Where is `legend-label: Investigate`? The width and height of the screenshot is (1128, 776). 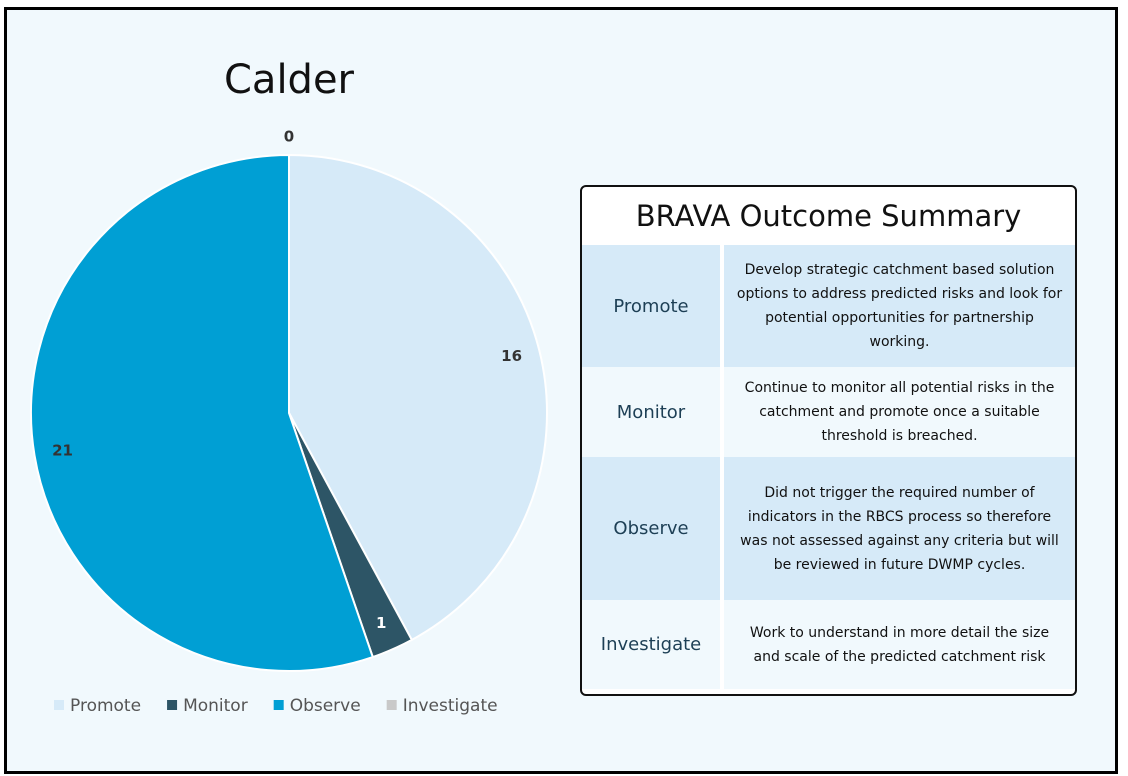 legend-label: Investigate is located at coordinates (450, 706).